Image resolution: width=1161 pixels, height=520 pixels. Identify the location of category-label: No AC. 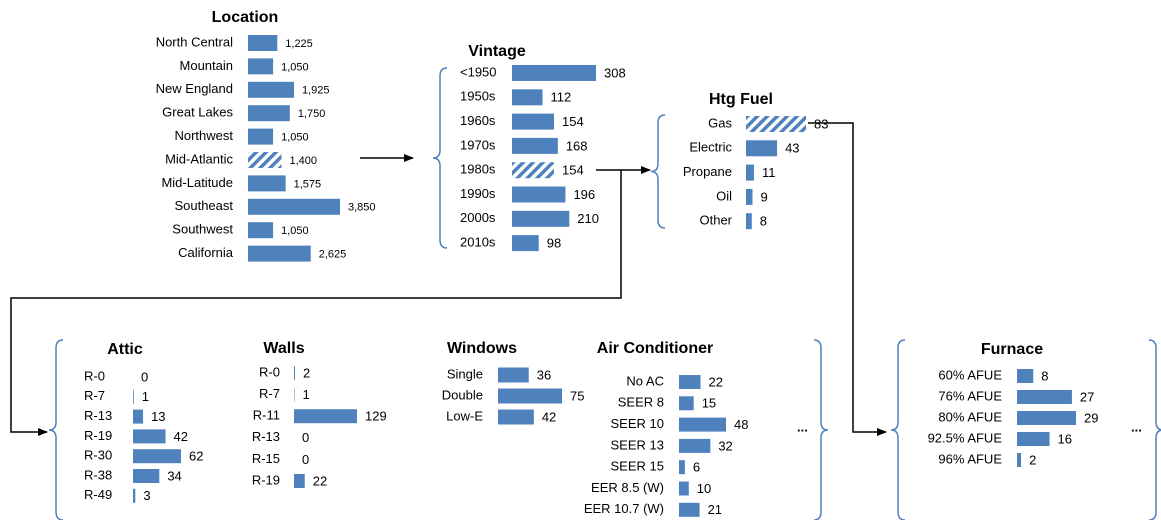
(645, 380).